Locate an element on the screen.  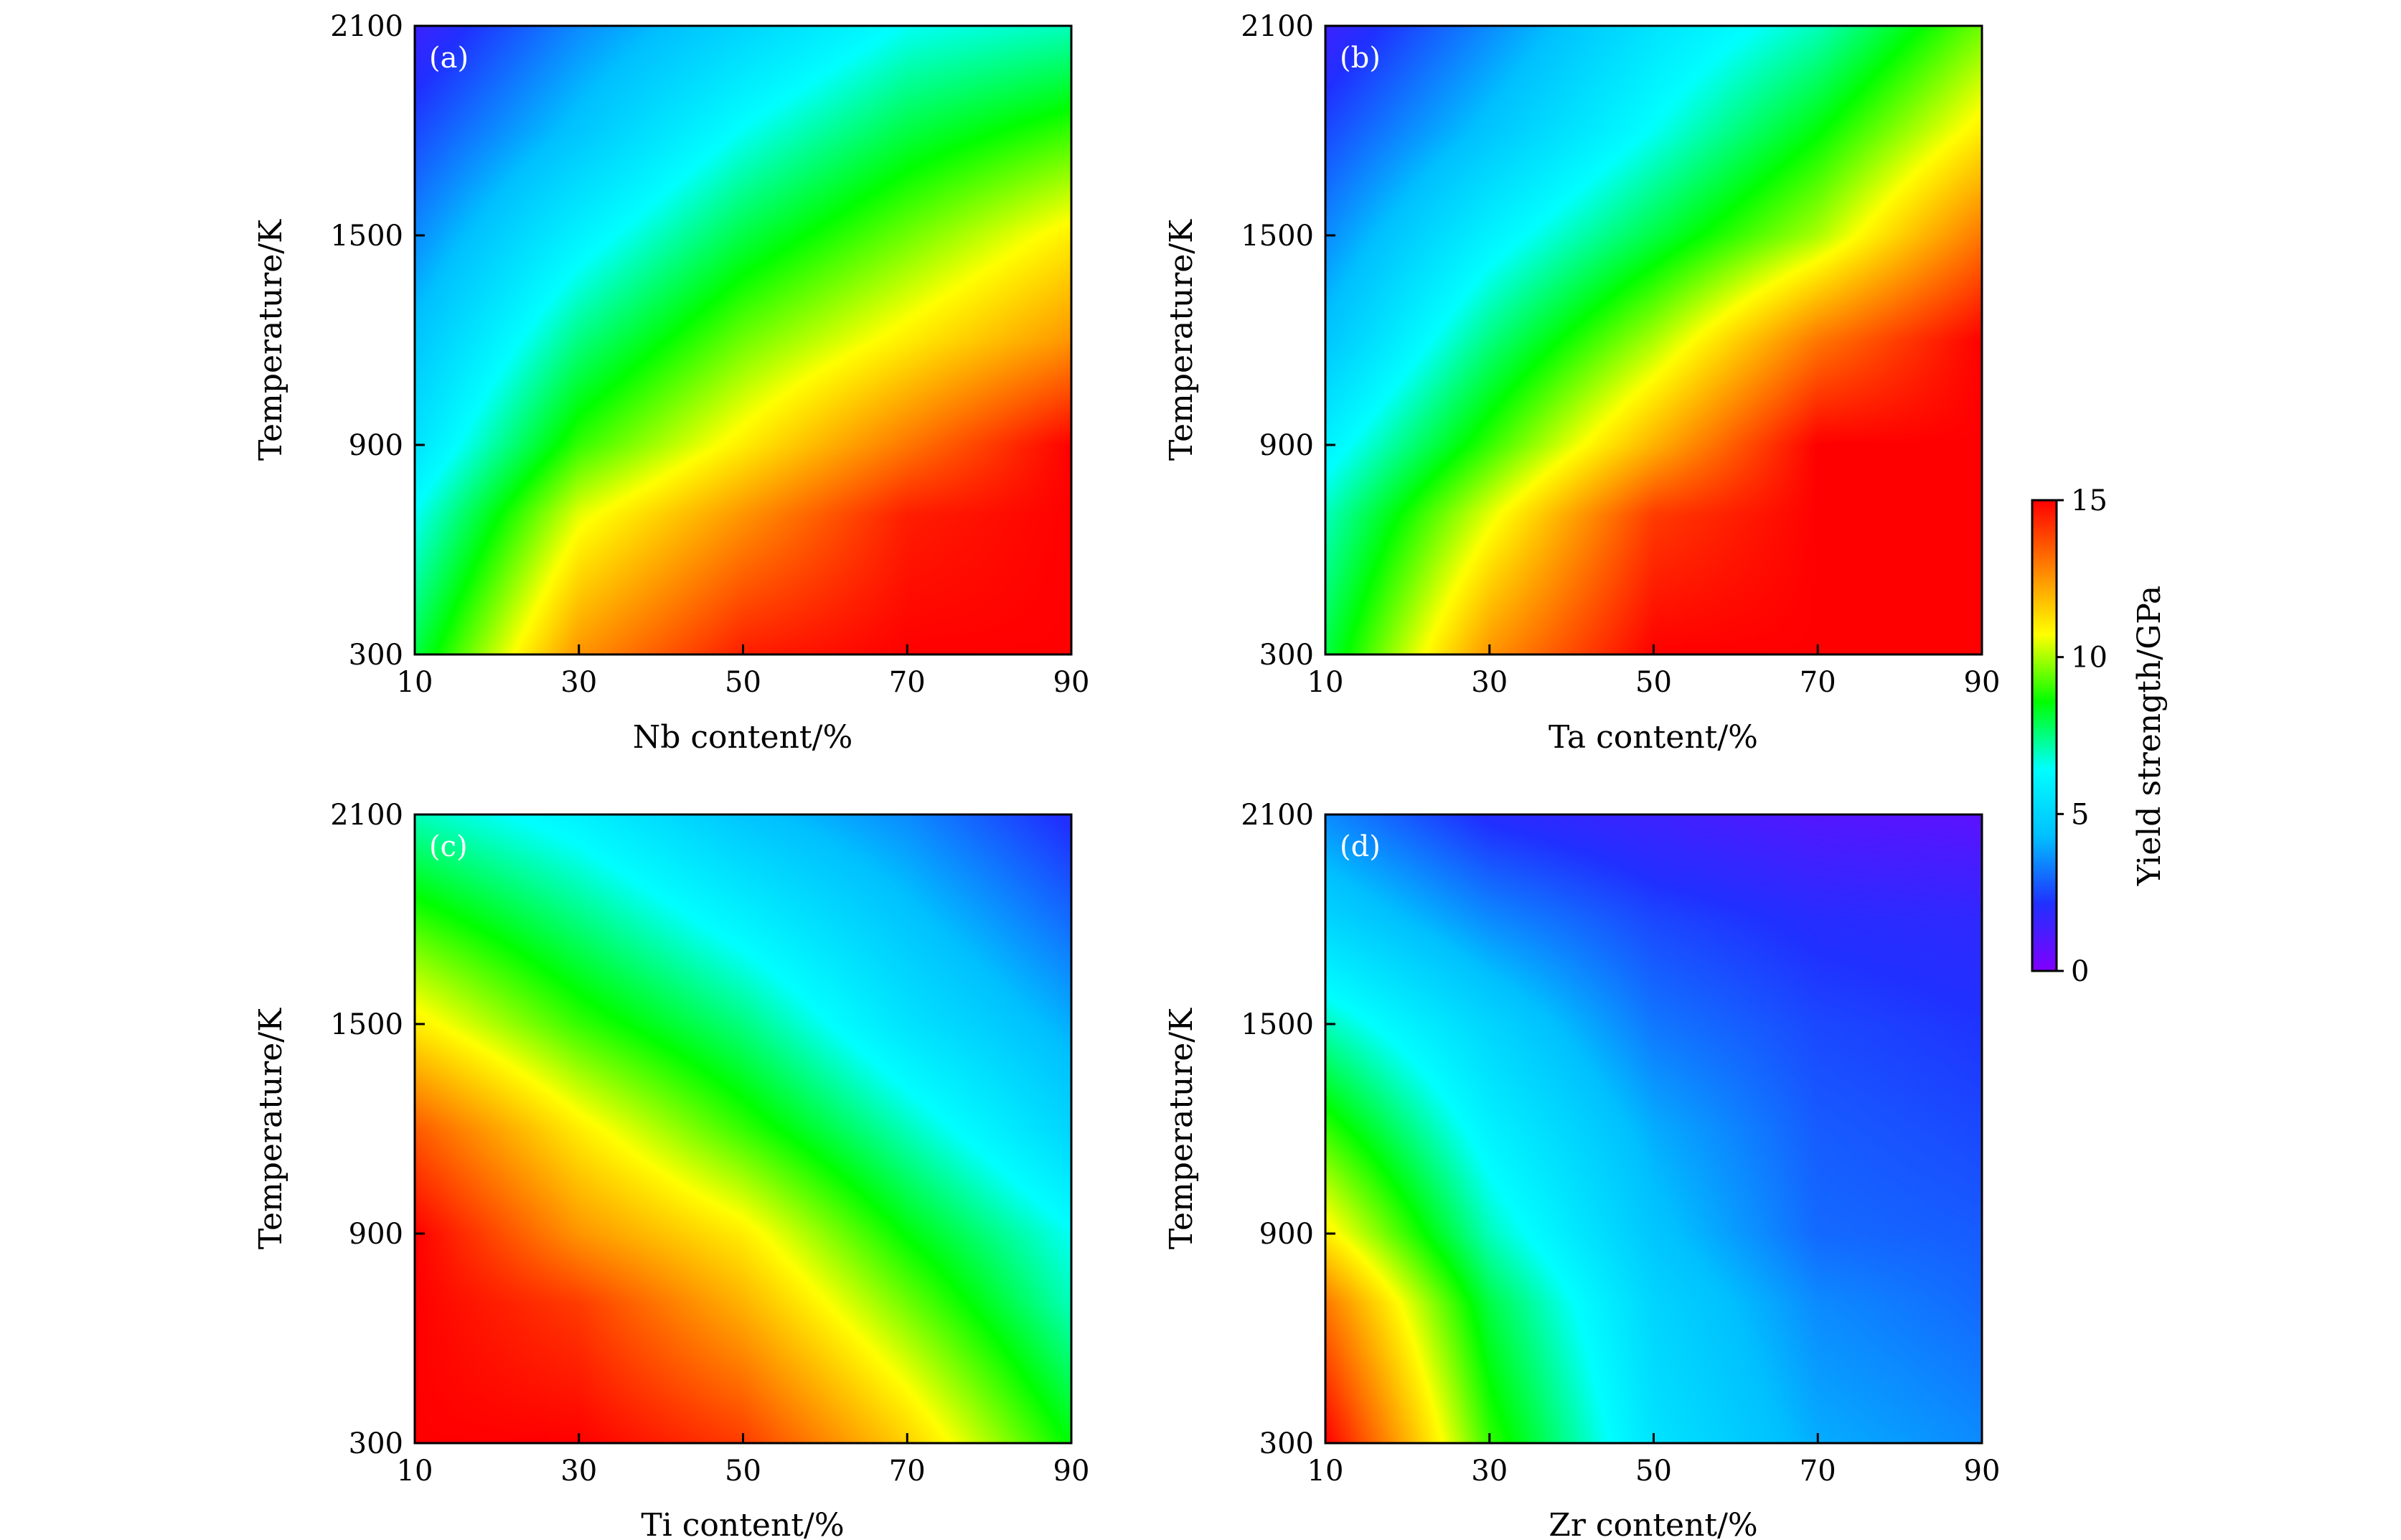
panel-label-c: (c) is located at coordinates (448, 846).